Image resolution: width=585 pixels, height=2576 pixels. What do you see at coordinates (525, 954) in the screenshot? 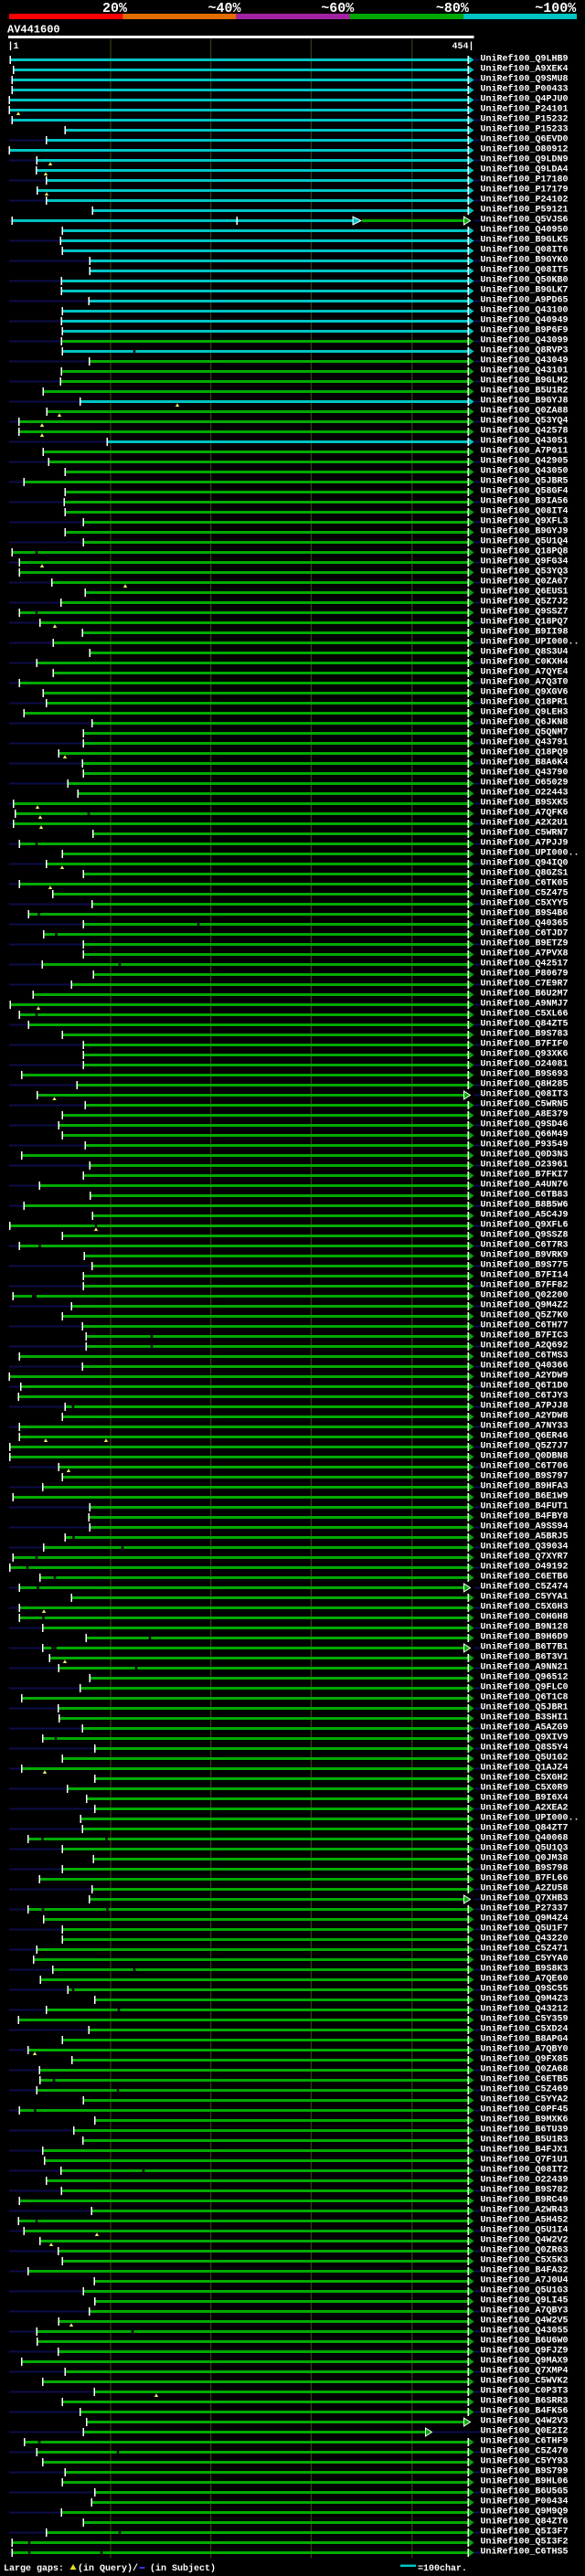
I see `svg-text: UniRef100_A7PVX8` at bounding box center [525, 954].